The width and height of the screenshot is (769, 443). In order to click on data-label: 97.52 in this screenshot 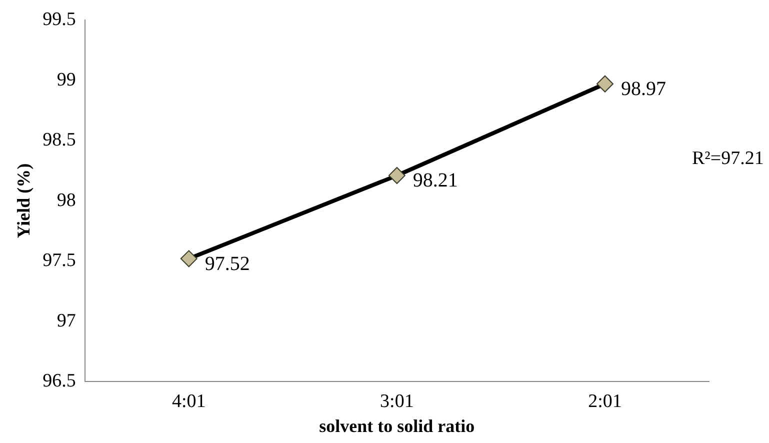, I will do `click(227, 263)`.